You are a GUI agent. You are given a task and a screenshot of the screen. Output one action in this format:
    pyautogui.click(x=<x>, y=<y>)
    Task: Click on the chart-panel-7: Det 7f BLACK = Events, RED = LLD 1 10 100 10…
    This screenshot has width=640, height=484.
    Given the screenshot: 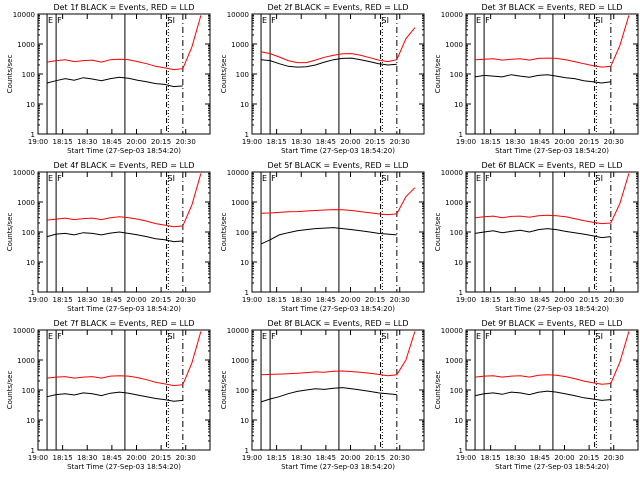 What is the action you would take?
    pyautogui.click(x=108, y=395)
    